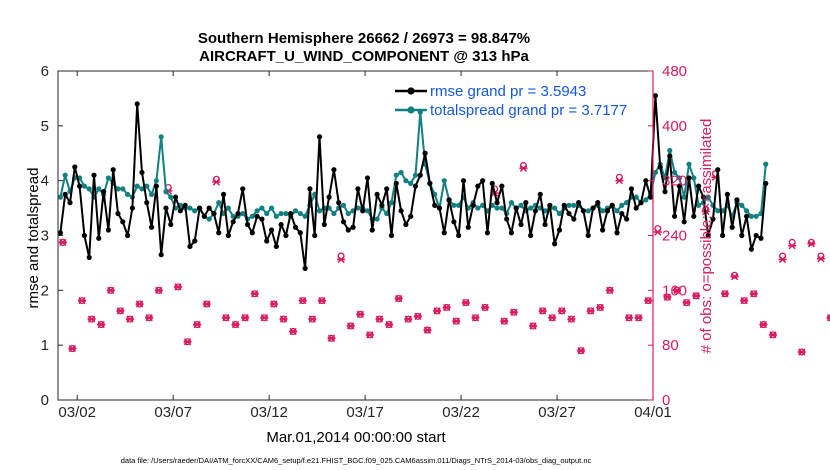 This screenshot has width=830, height=470. Describe the element at coordinates (528, 110) in the screenshot. I see `legend-spread-label: totalspread grand pr = 3.7177` at that location.